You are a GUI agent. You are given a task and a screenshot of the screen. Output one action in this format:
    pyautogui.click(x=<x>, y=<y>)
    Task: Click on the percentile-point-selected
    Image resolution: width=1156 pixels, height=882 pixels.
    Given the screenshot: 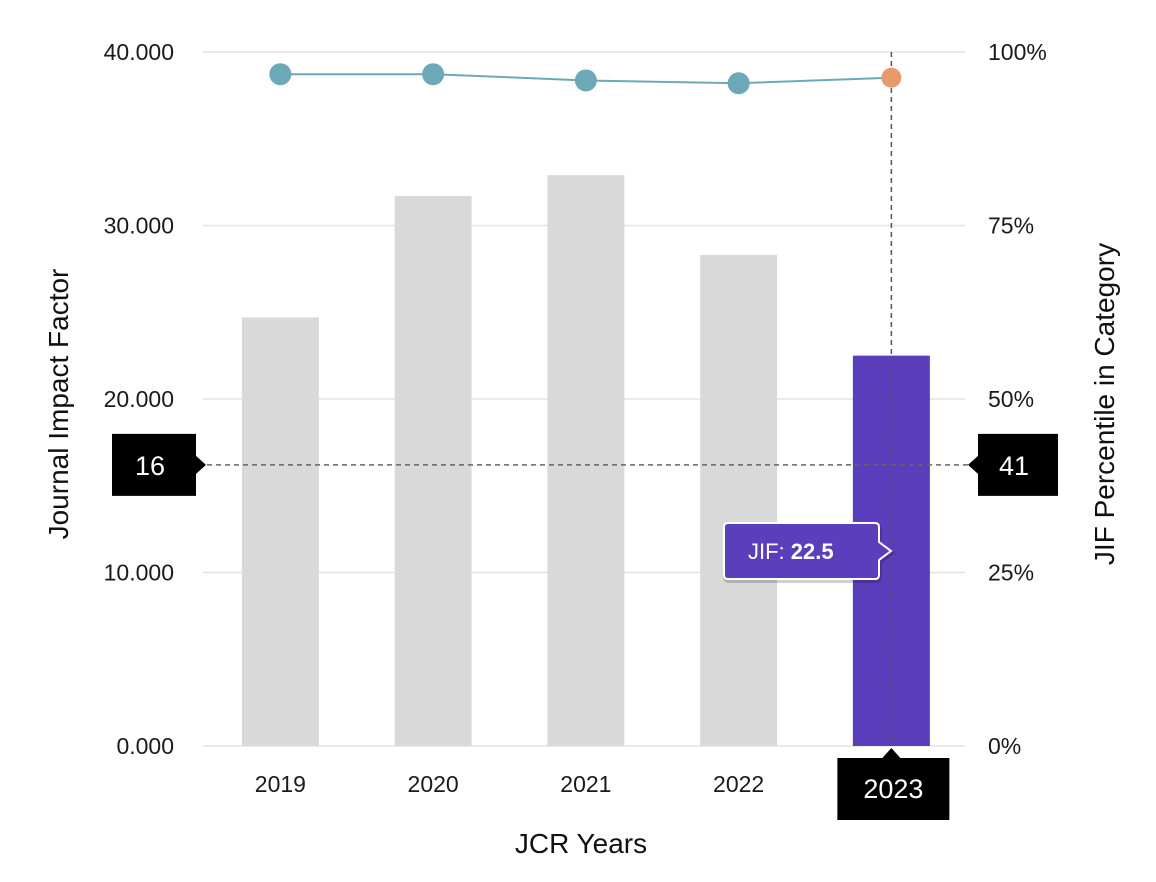 What is the action you would take?
    pyautogui.click(x=891, y=77)
    